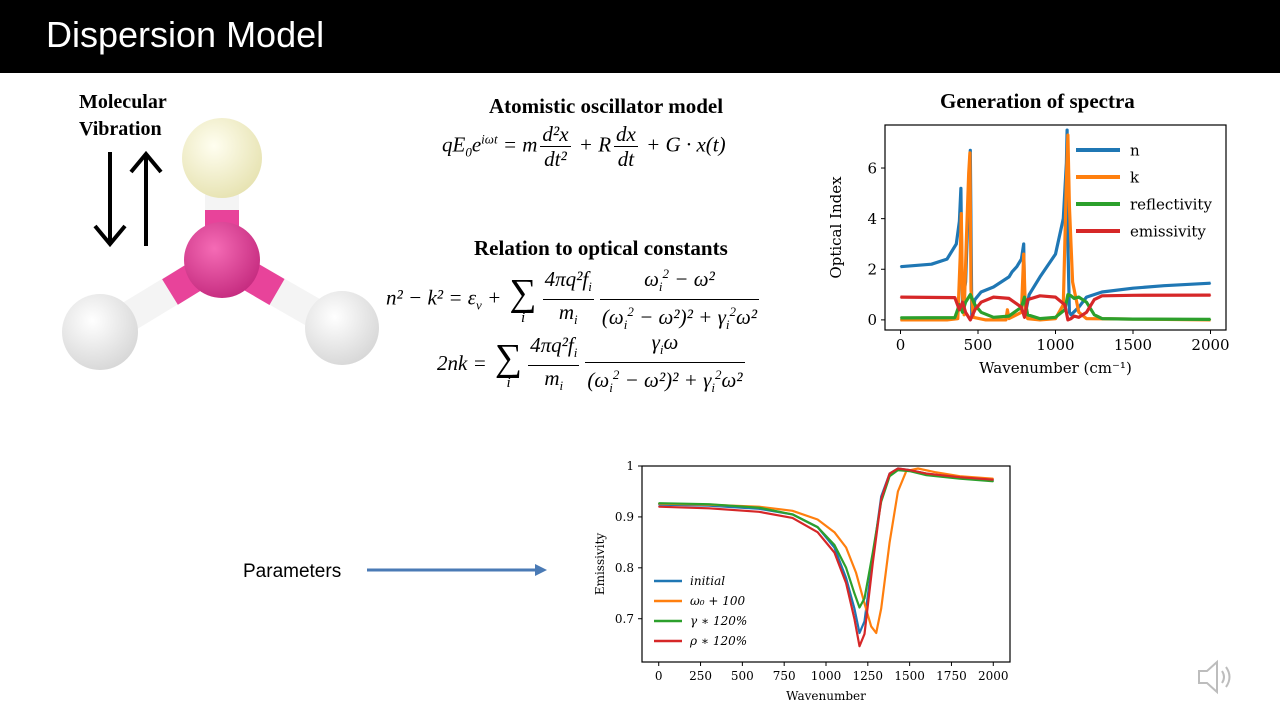  Describe the element at coordinates (872, 168) in the screenshot. I see `y-tick-label: 6` at that location.